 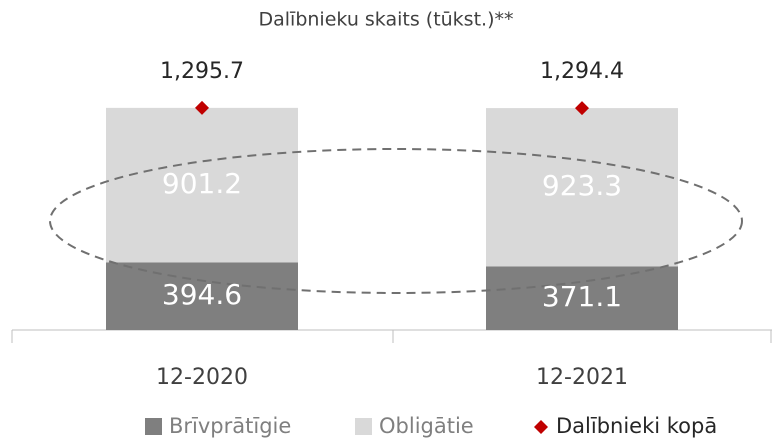 I want to click on data-label: 901.2, so click(x=202, y=183).